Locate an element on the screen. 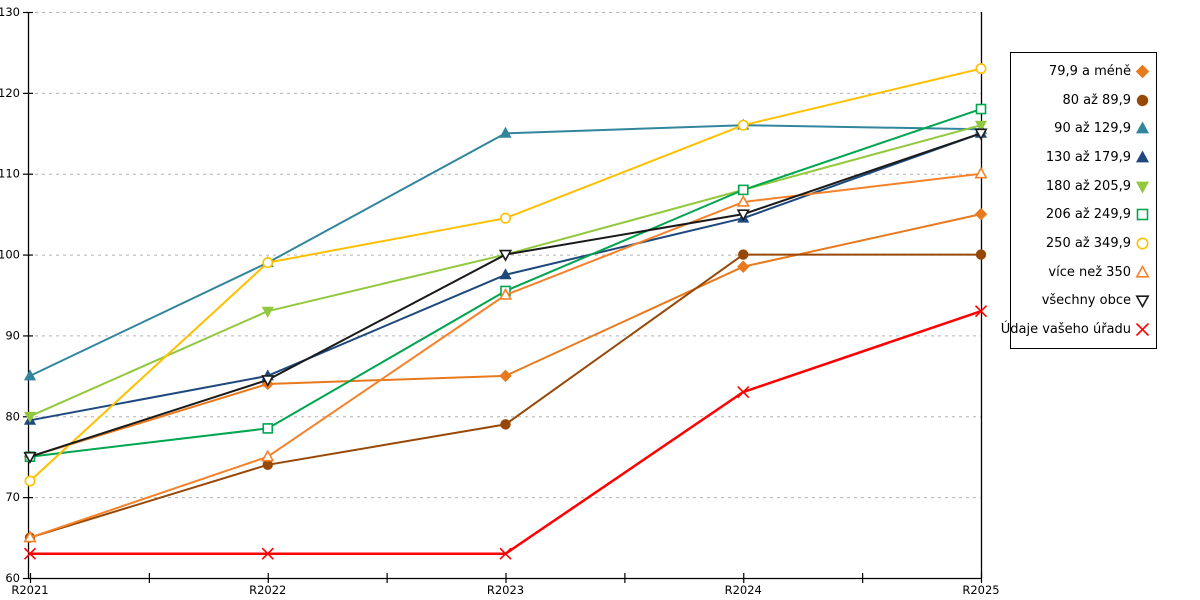  legend-item: více než 350 is located at coordinates (1082, 272).